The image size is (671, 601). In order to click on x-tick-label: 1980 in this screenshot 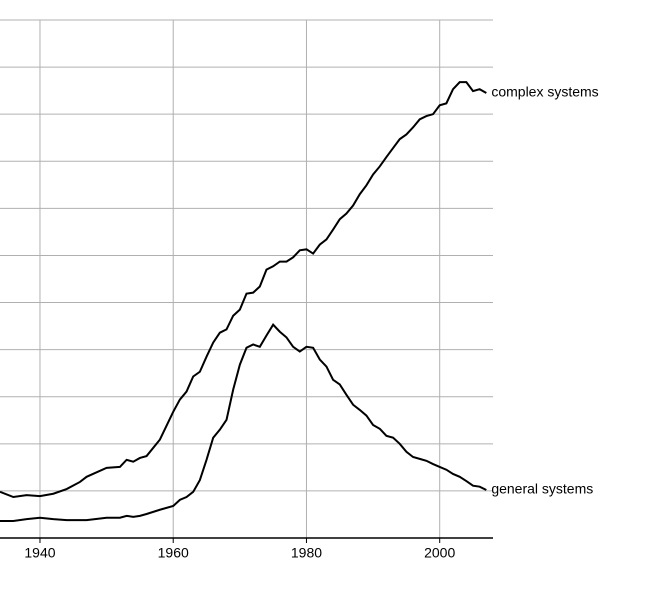, I will do `click(306, 553)`.